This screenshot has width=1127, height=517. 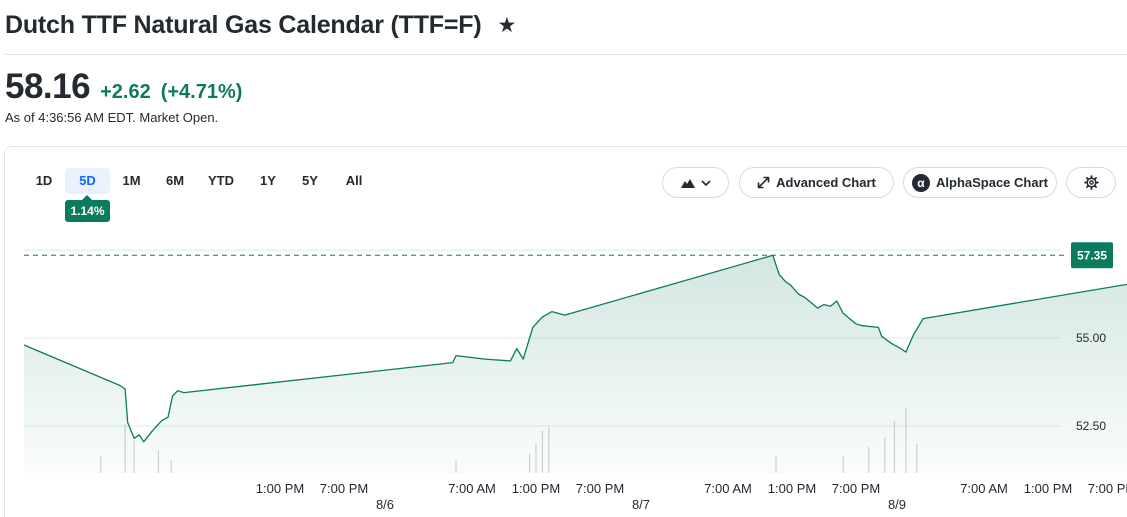 What do you see at coordinates (1091, 338) in the screenshot?
I see `y-tick-label: 55.00` at bounding box center [1091, 338].